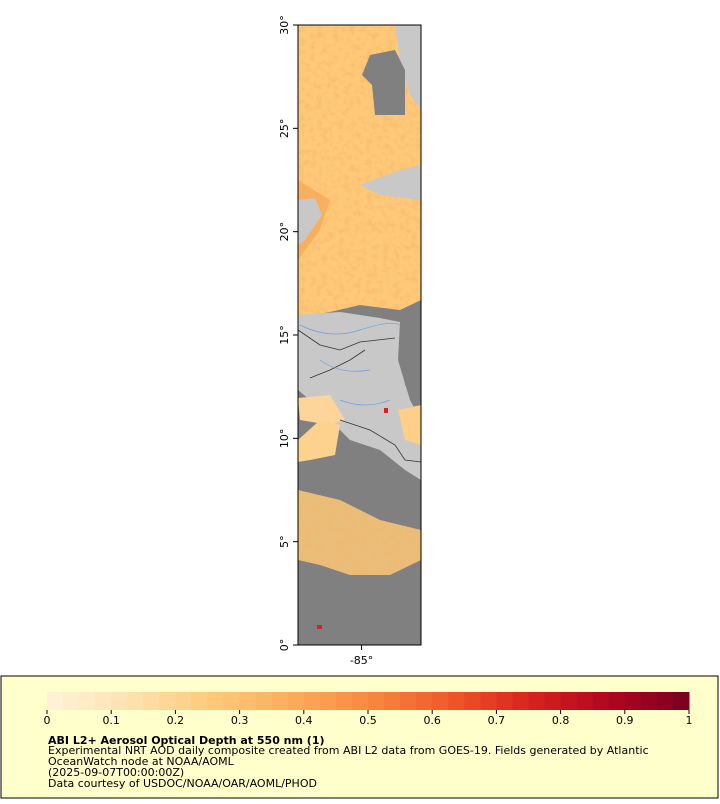  Describe the element at coordinates (284, 232) in the screenshot. I see `lat-tick-label: 20°` at that location.